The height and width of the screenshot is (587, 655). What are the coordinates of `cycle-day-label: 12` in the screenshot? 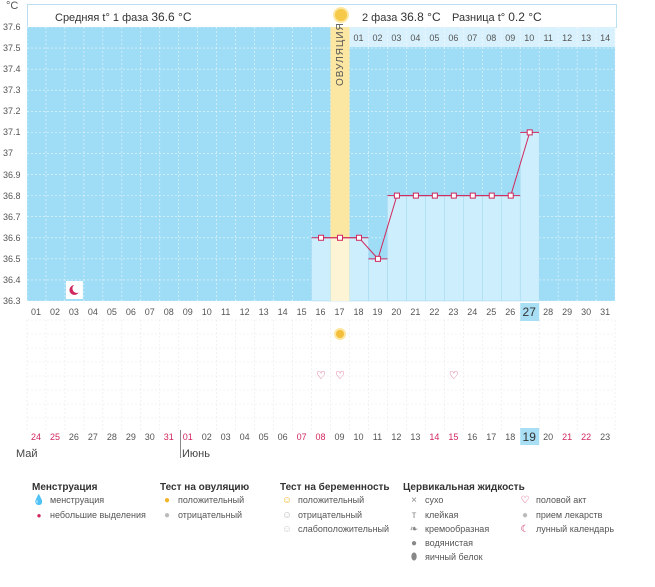 It's located at (244, 312).